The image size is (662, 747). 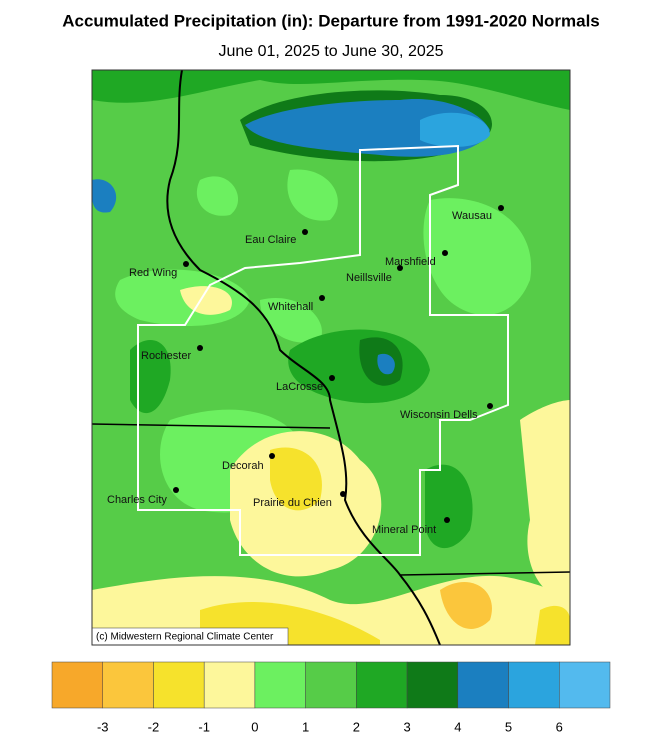 I want to click on legend-tick-label: 6, so click(x=559, y=726).